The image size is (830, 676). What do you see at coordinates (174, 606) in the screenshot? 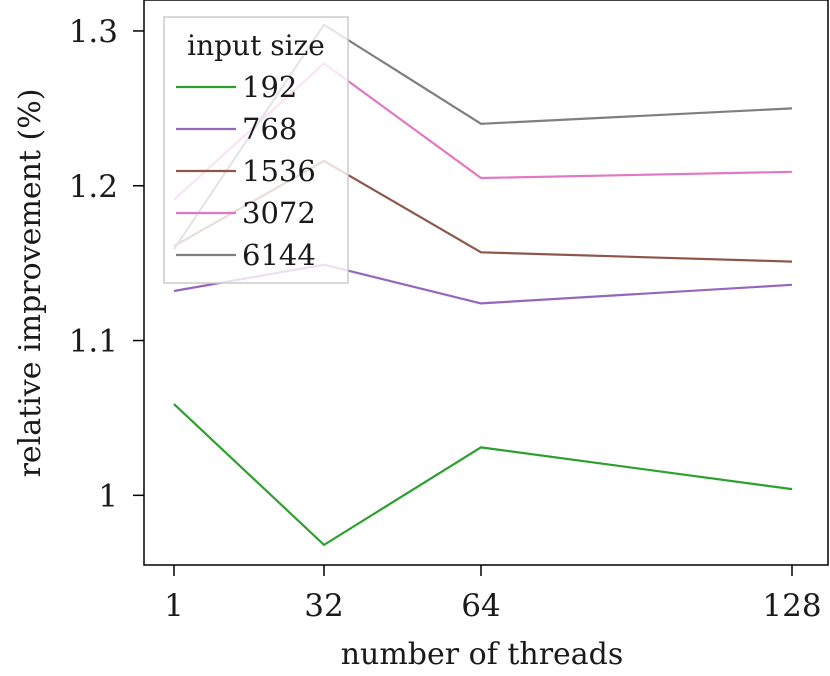
I see `x-tick-label: 1` at bounding box center [174, 606].